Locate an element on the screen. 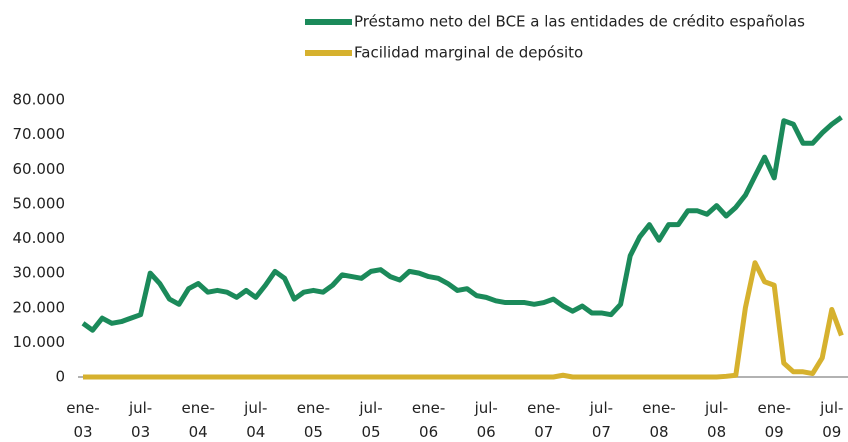  x-tick-label: ene-06 is located at coordinates (428, 419).